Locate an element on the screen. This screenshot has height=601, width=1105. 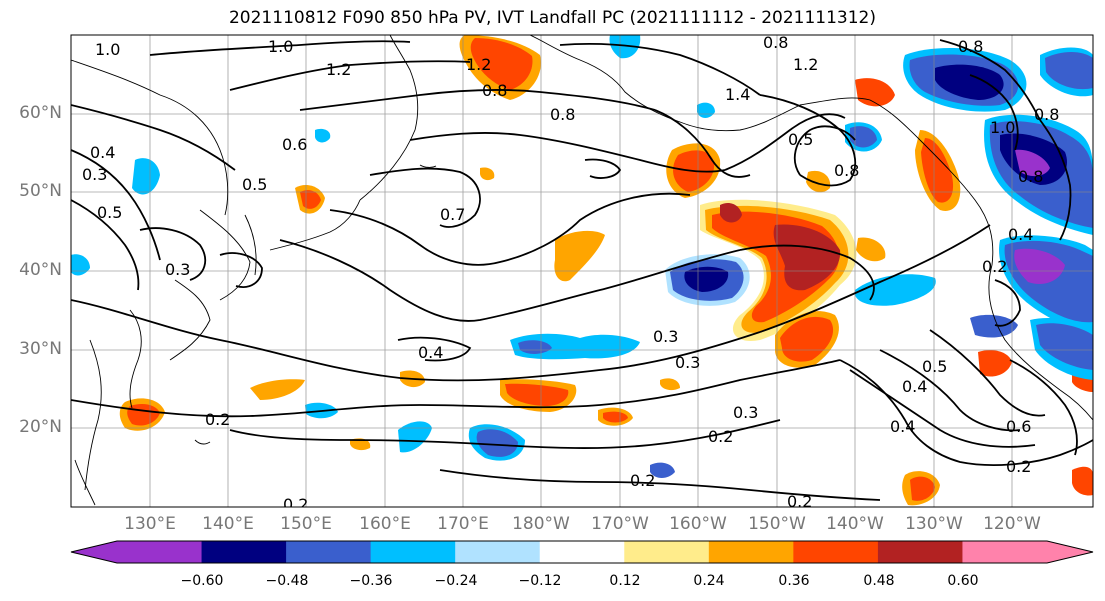
colorbar-tick-label: 0.48 is located at coordinates (879, 581).